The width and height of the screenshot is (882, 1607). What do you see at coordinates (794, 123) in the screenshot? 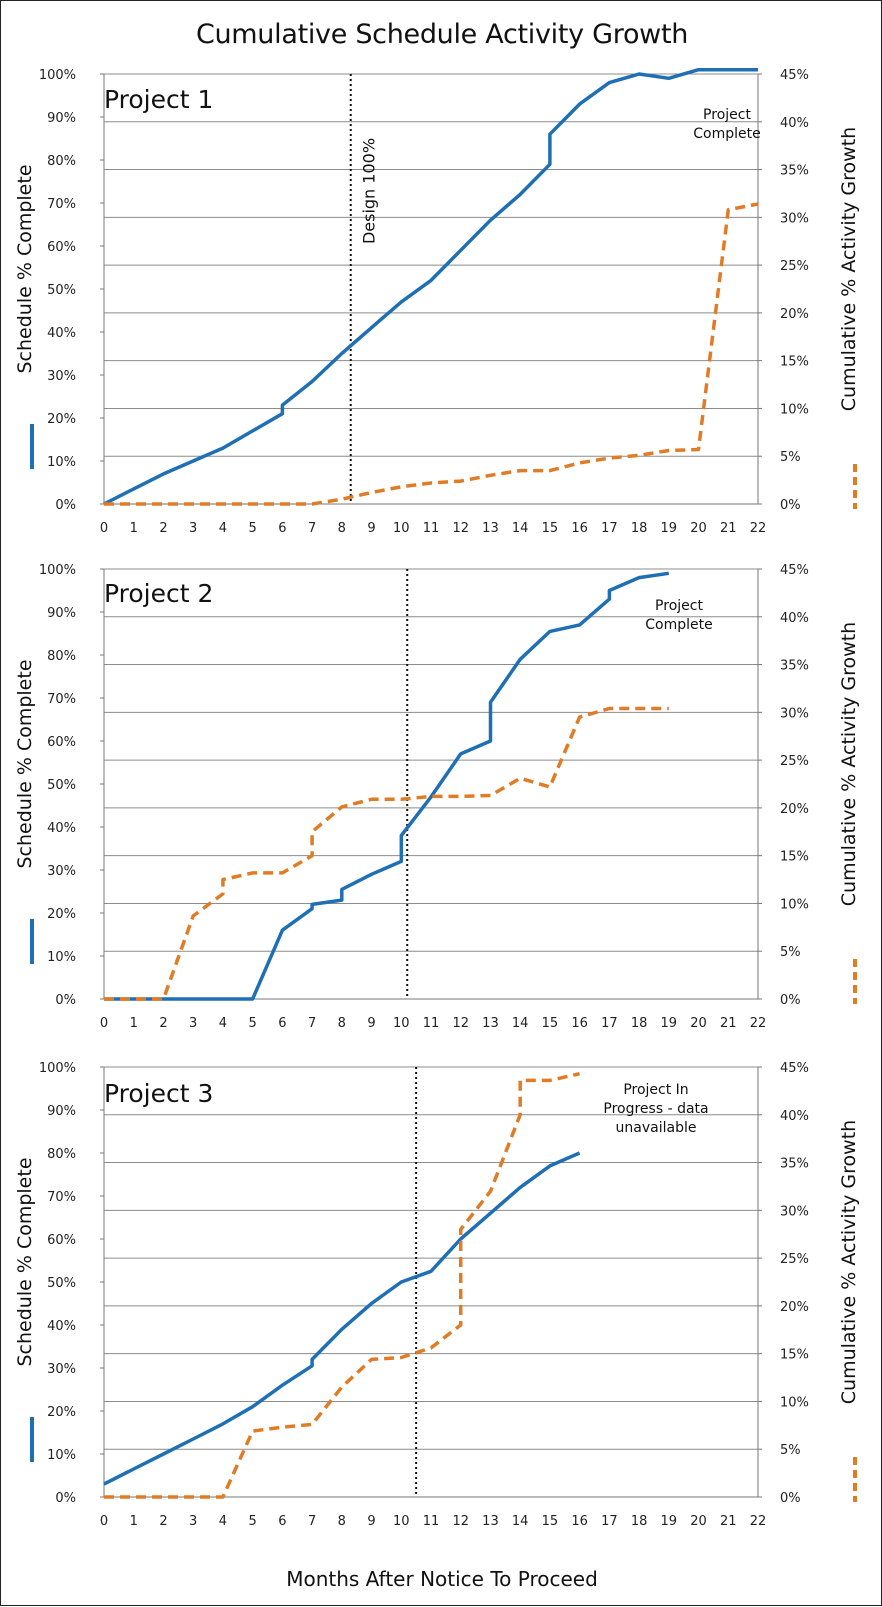
I see `right-tick-label: 40%` at bounding box center [794, 123].